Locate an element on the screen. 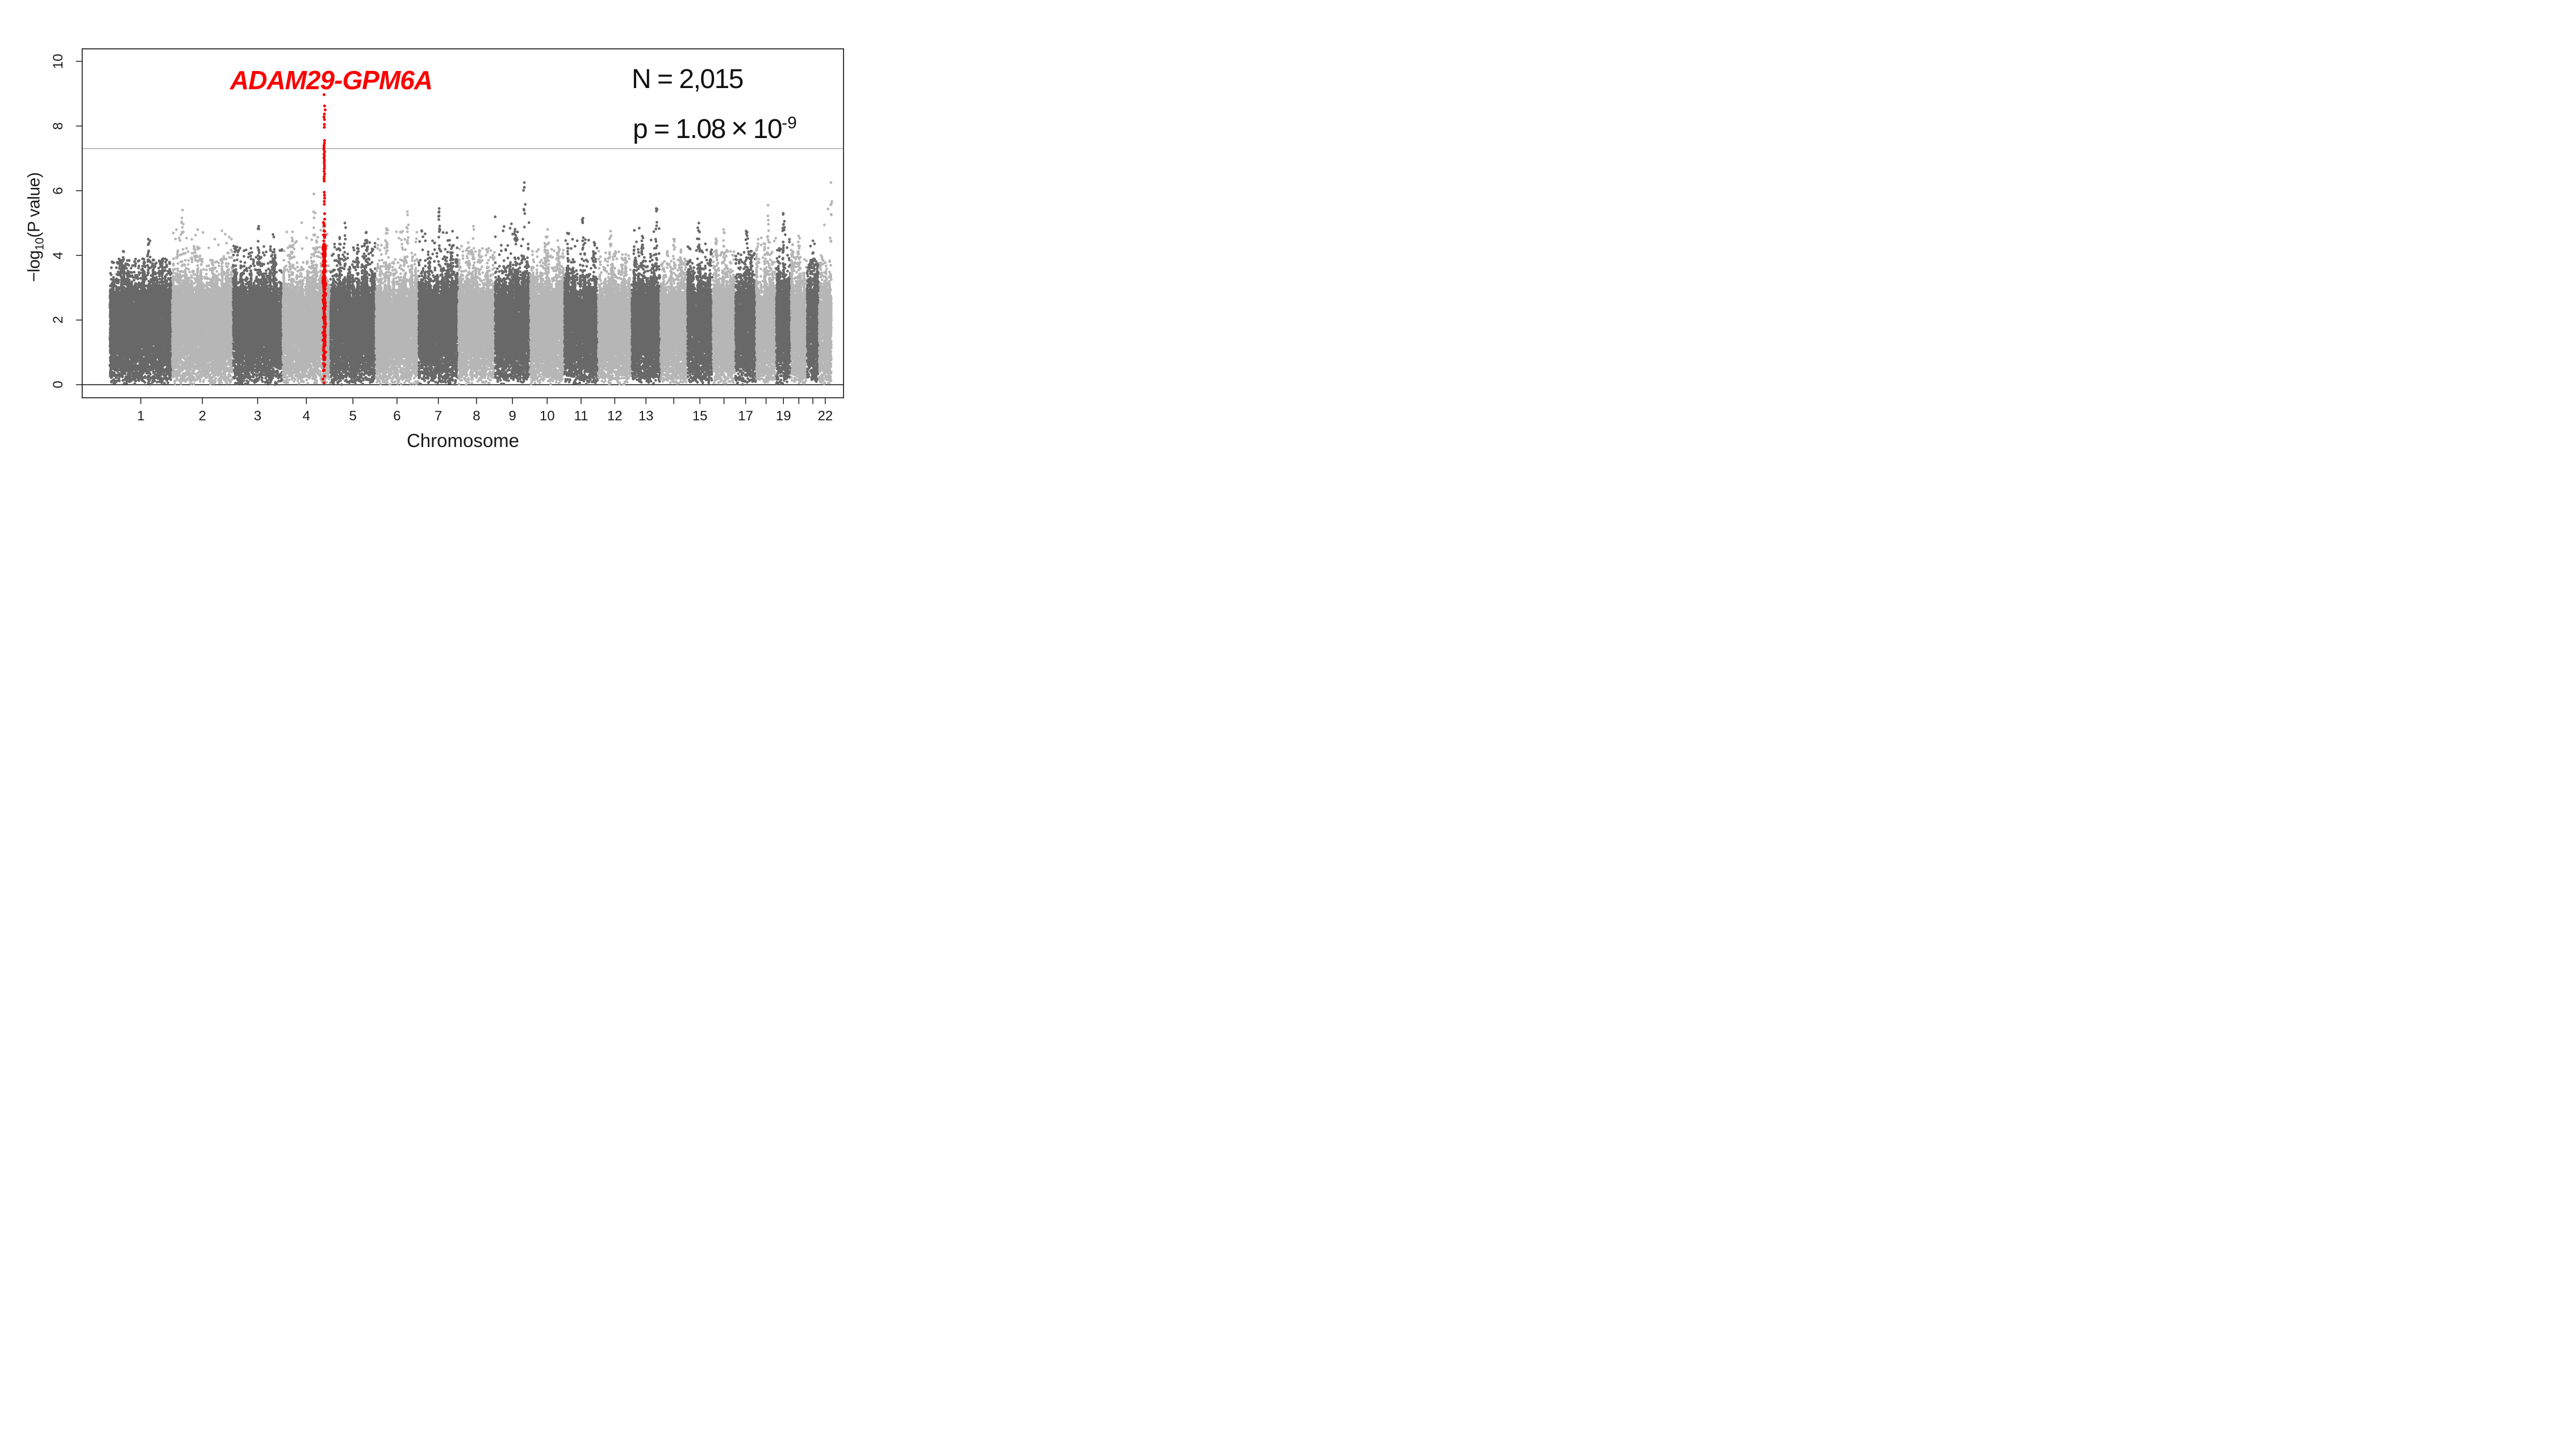  x-tick-label-7: 7 is located at coordinates (438, 416).